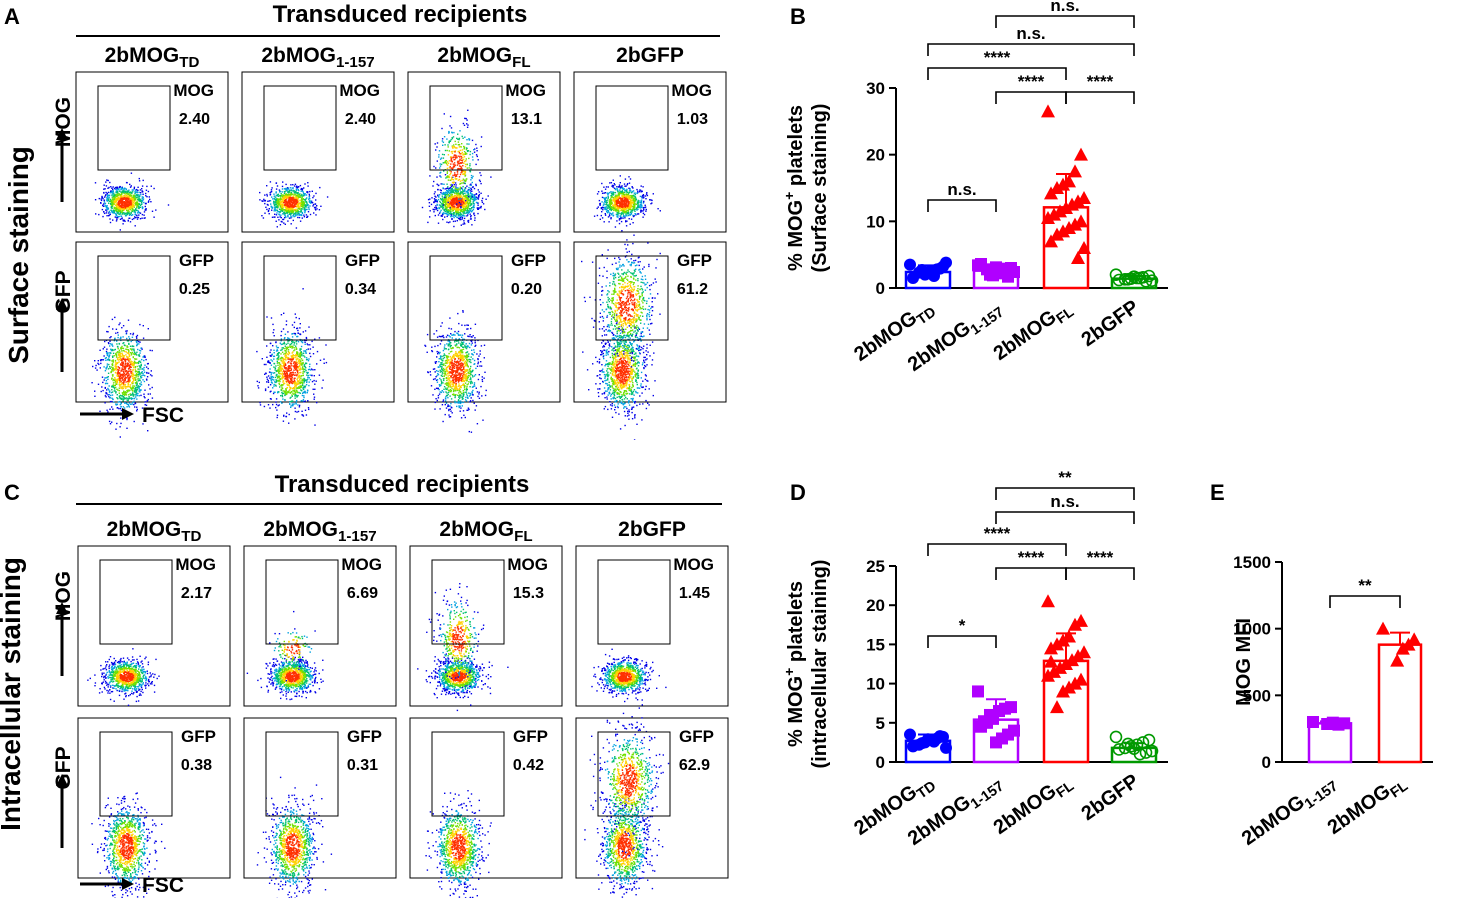  I want to click on y-axis-arrowhead, so click(62, 304).